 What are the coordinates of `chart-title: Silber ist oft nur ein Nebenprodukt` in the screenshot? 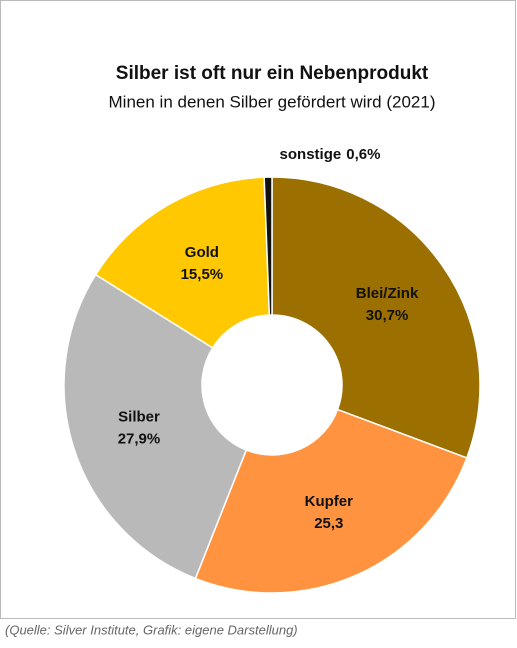 It's located at (272, 73).